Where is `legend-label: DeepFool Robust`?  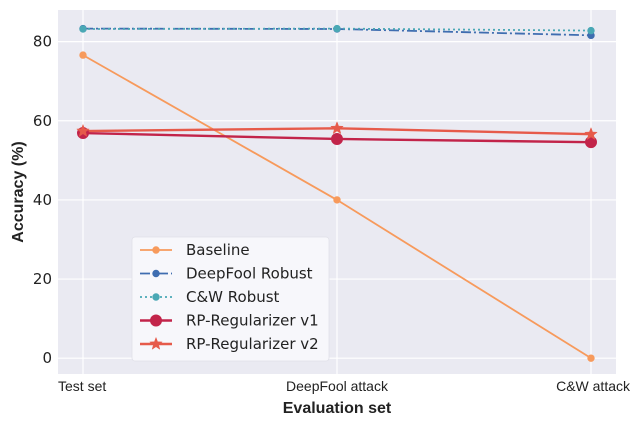 legend-label: DeepFool Robust is located at coordinates (249, 274).